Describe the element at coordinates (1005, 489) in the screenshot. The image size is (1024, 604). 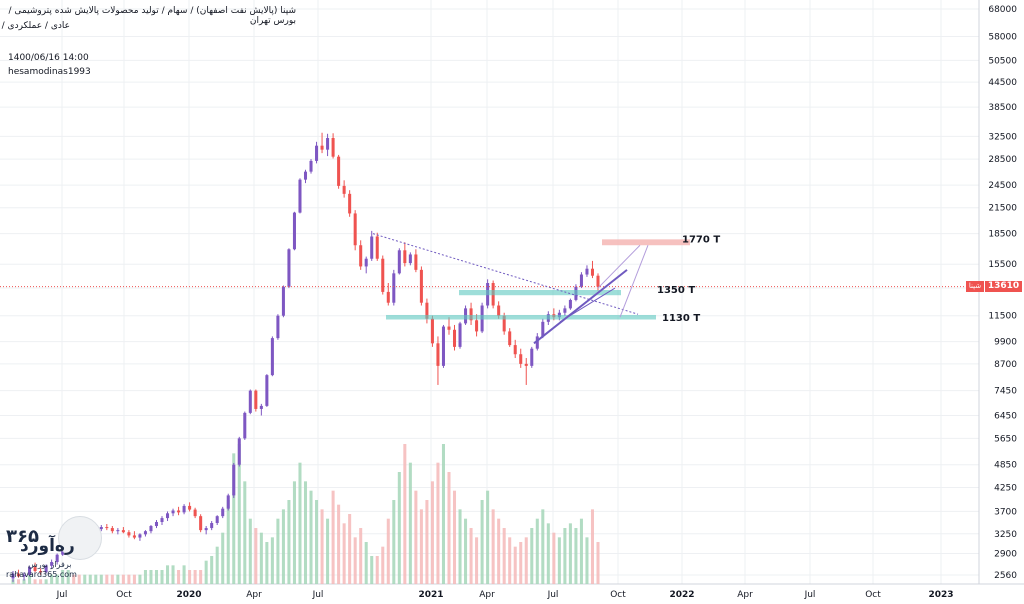
I see `y-tick-label: 4250` at that location.